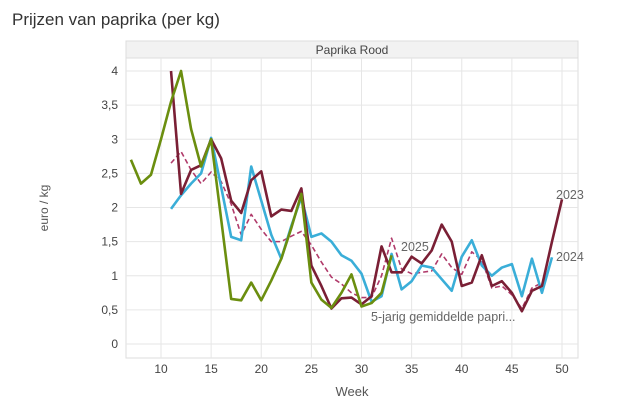  What do you see at coordinates (462, 369) in the screenshot?
I see `x-tick-label: 40` at bounding box center [462, 369].